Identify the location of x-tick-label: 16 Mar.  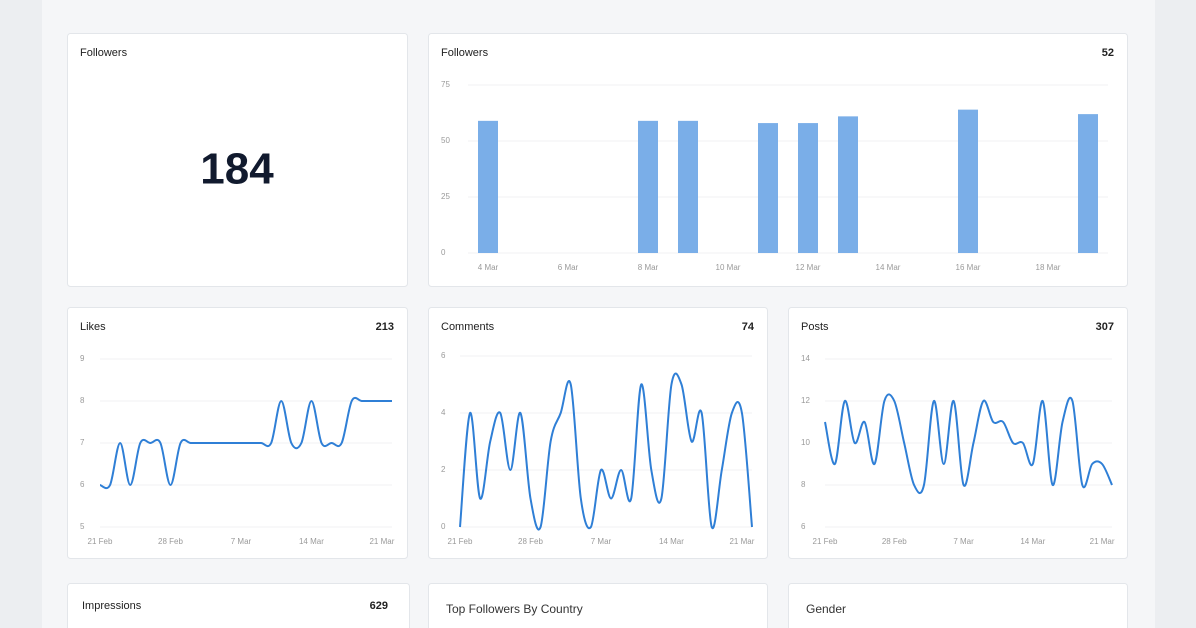
(968, 267).